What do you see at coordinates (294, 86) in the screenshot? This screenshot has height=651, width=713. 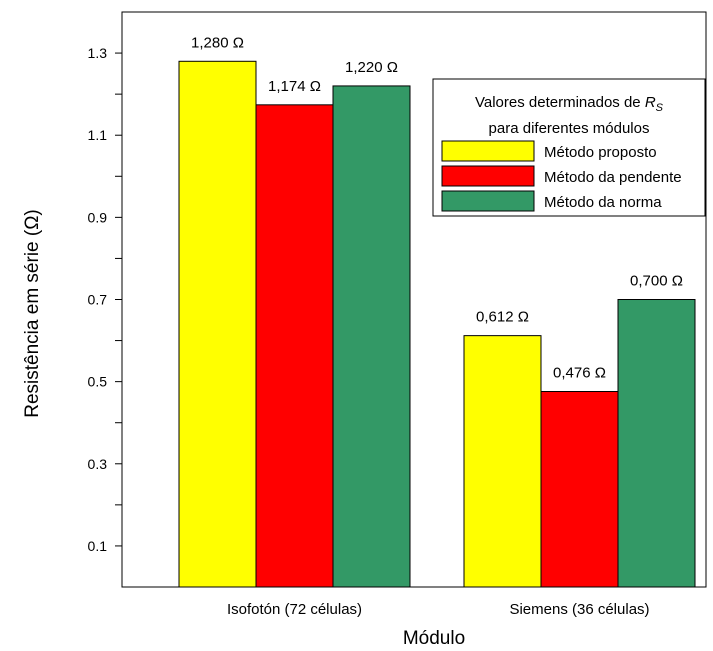 I see `bar-data-label: 1,174 Ω` at bounding box center [294, 86].